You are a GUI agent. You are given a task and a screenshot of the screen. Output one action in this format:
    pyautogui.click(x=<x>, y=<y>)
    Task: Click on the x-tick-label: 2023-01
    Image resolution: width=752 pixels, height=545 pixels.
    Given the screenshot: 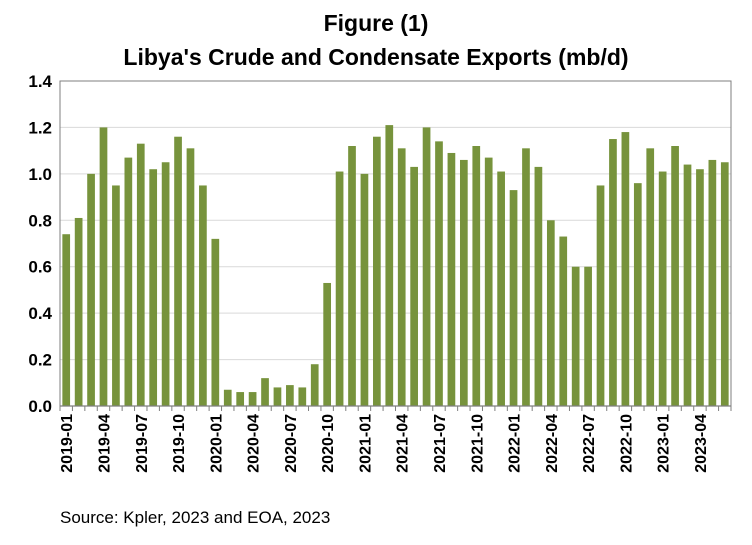 What is the action you would take?
    pyautogui.click(x=664, y=443)
    